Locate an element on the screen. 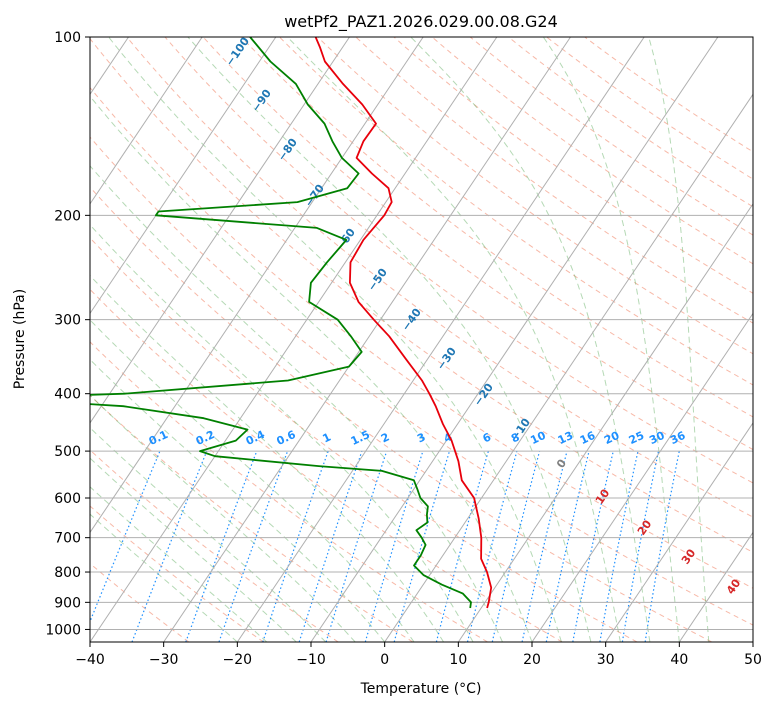  x-tick-label: −30 is located at coordinates (164, 660).